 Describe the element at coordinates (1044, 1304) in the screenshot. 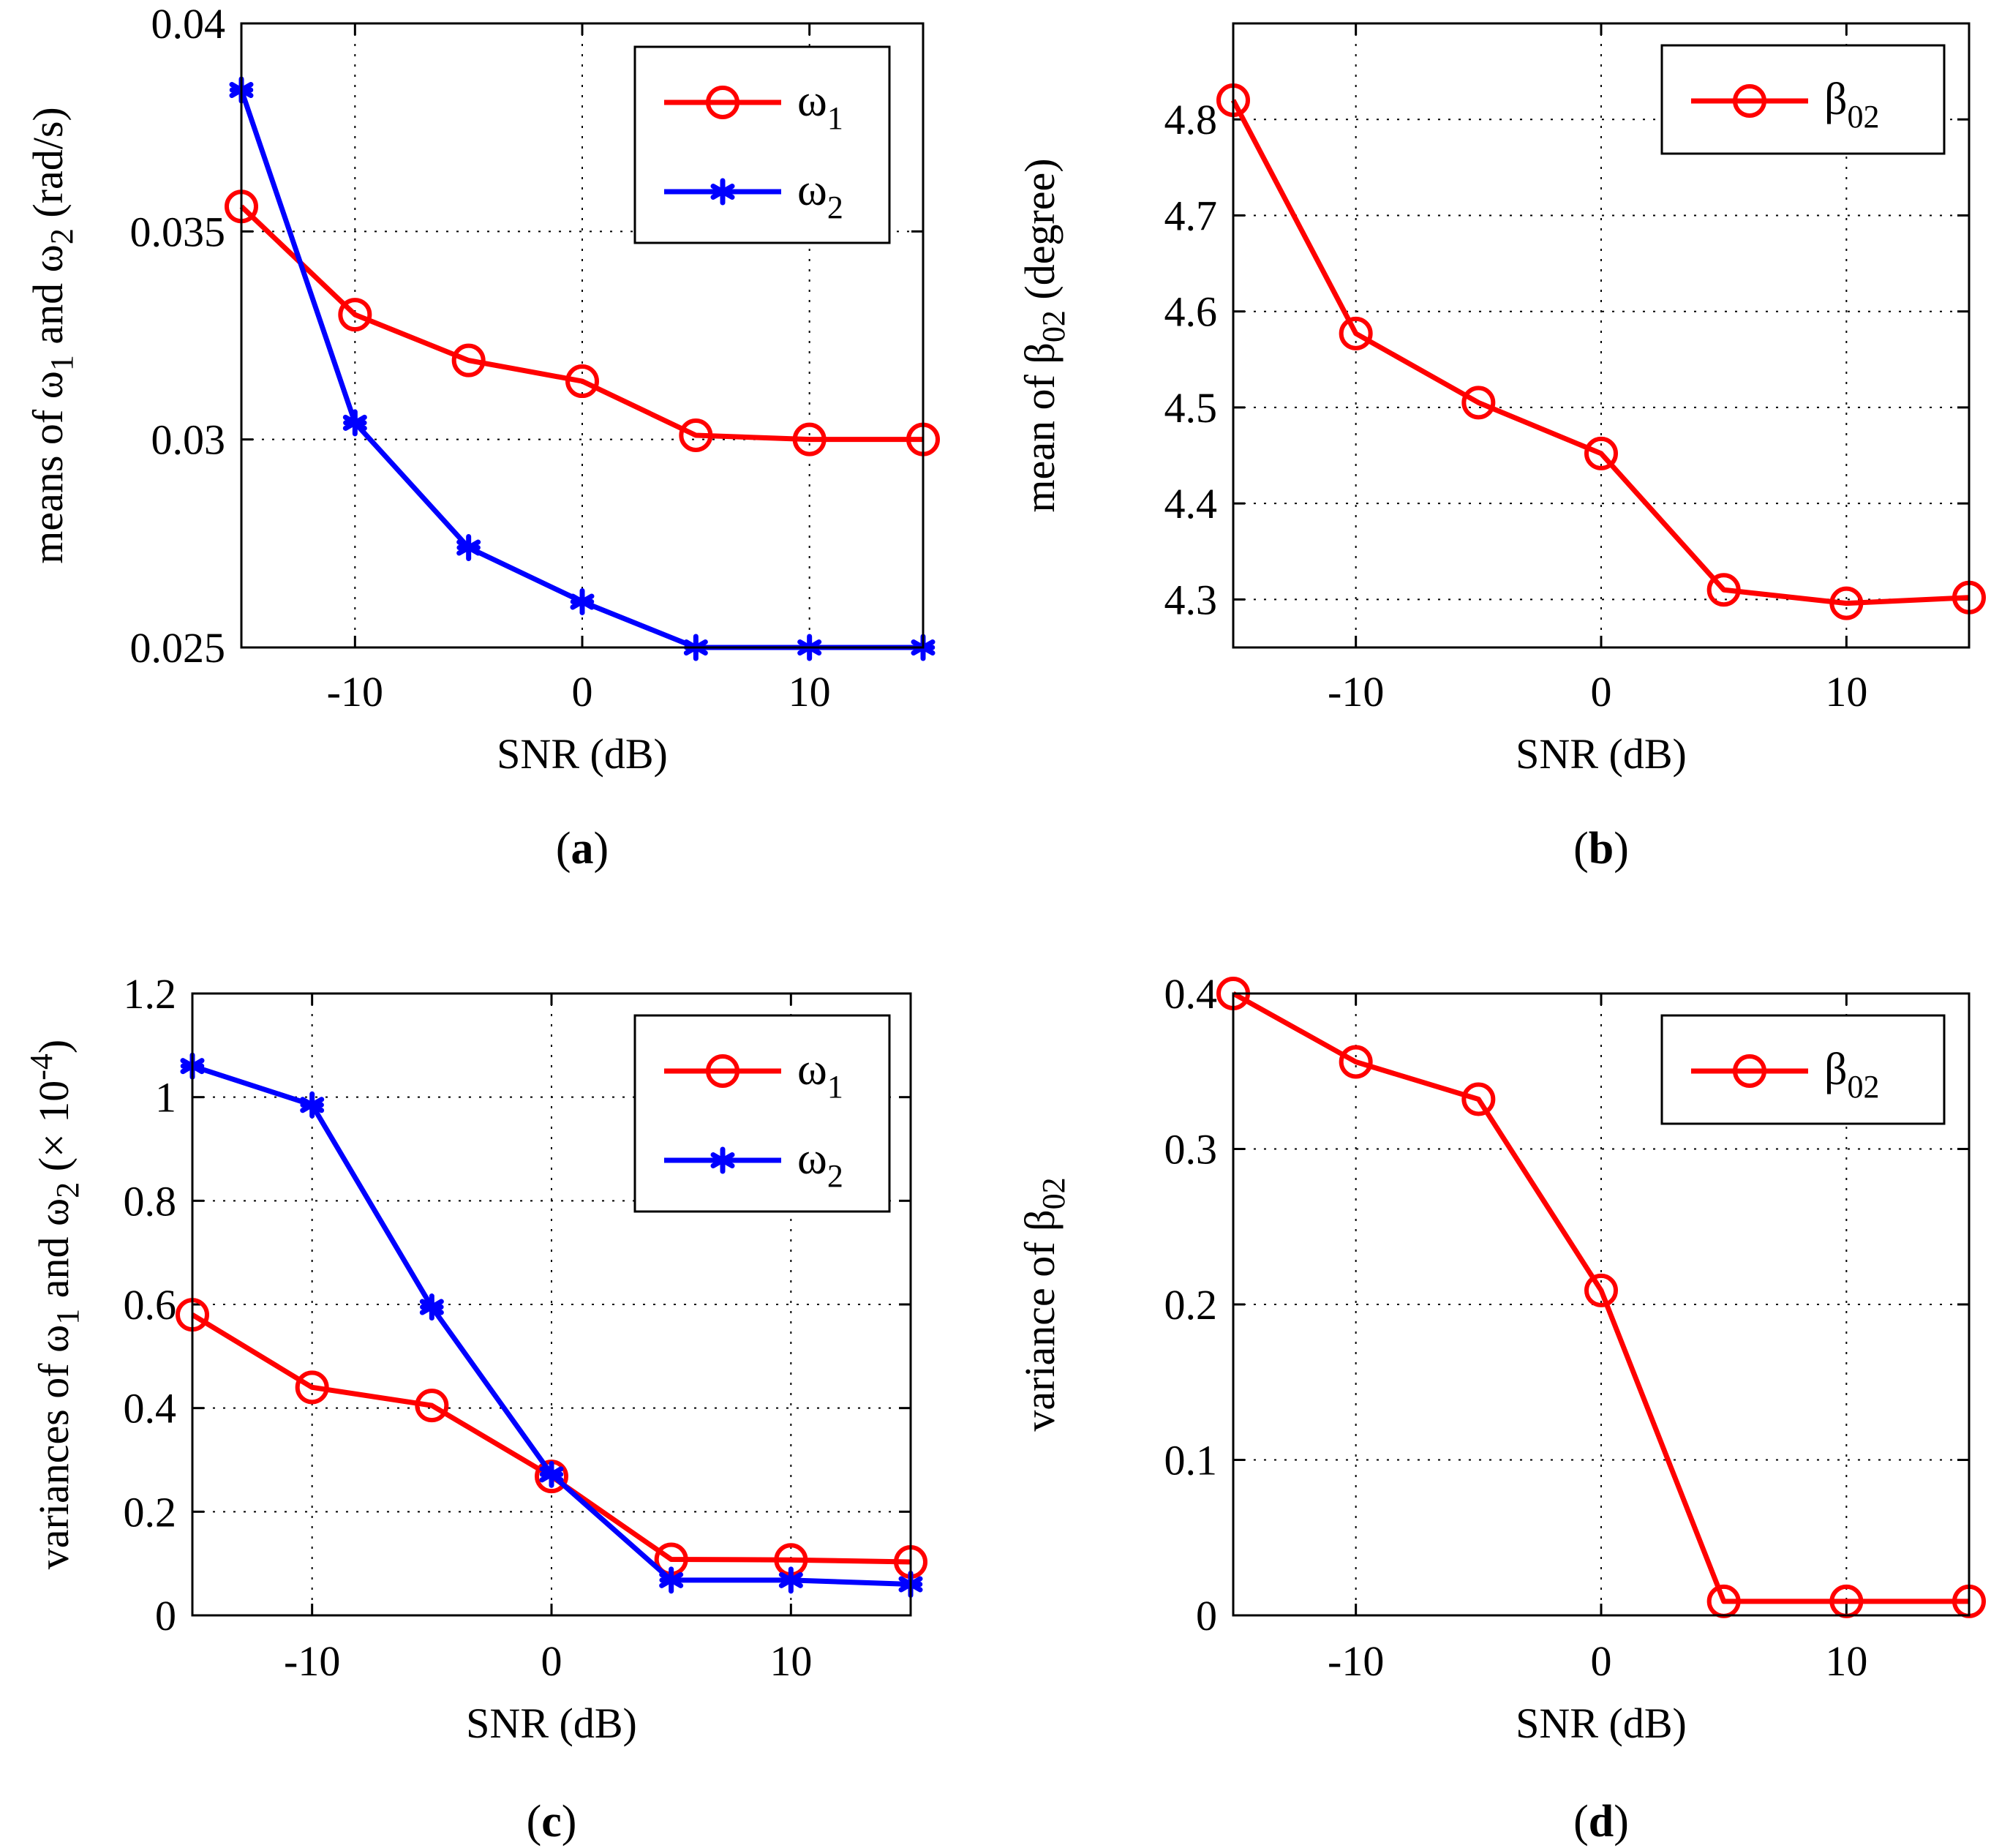

I see `y-axis-label: variance of β02` at that location.